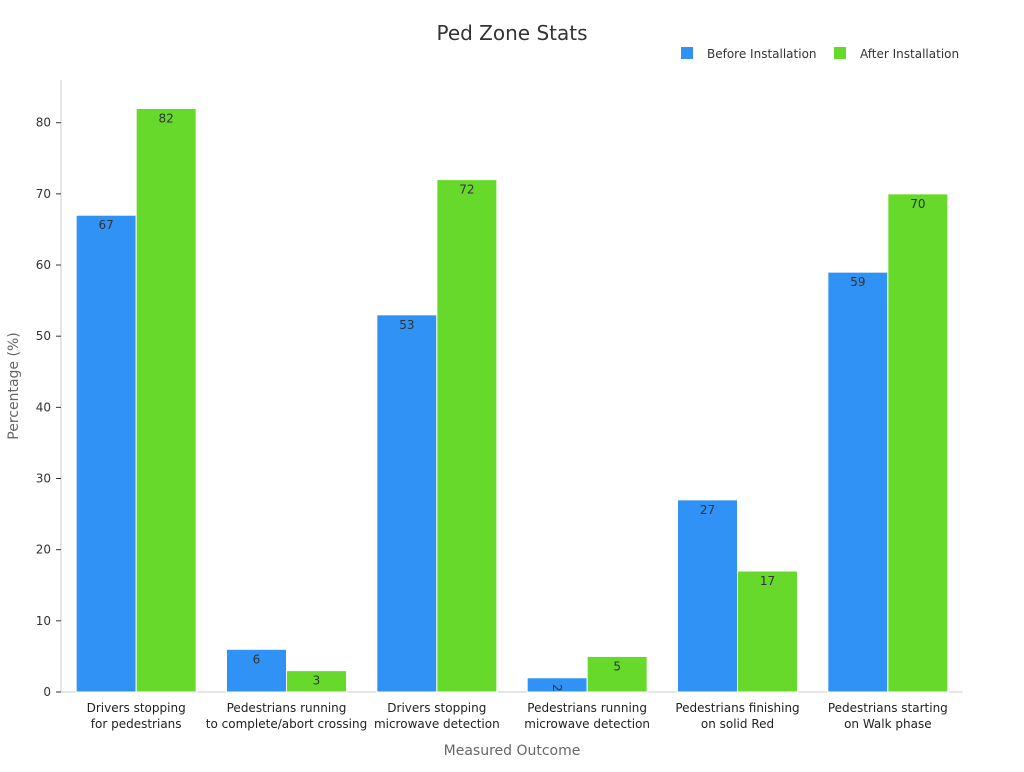 The image size is (1024, 772). I want to click on data-label: 17, so click(767, 581).